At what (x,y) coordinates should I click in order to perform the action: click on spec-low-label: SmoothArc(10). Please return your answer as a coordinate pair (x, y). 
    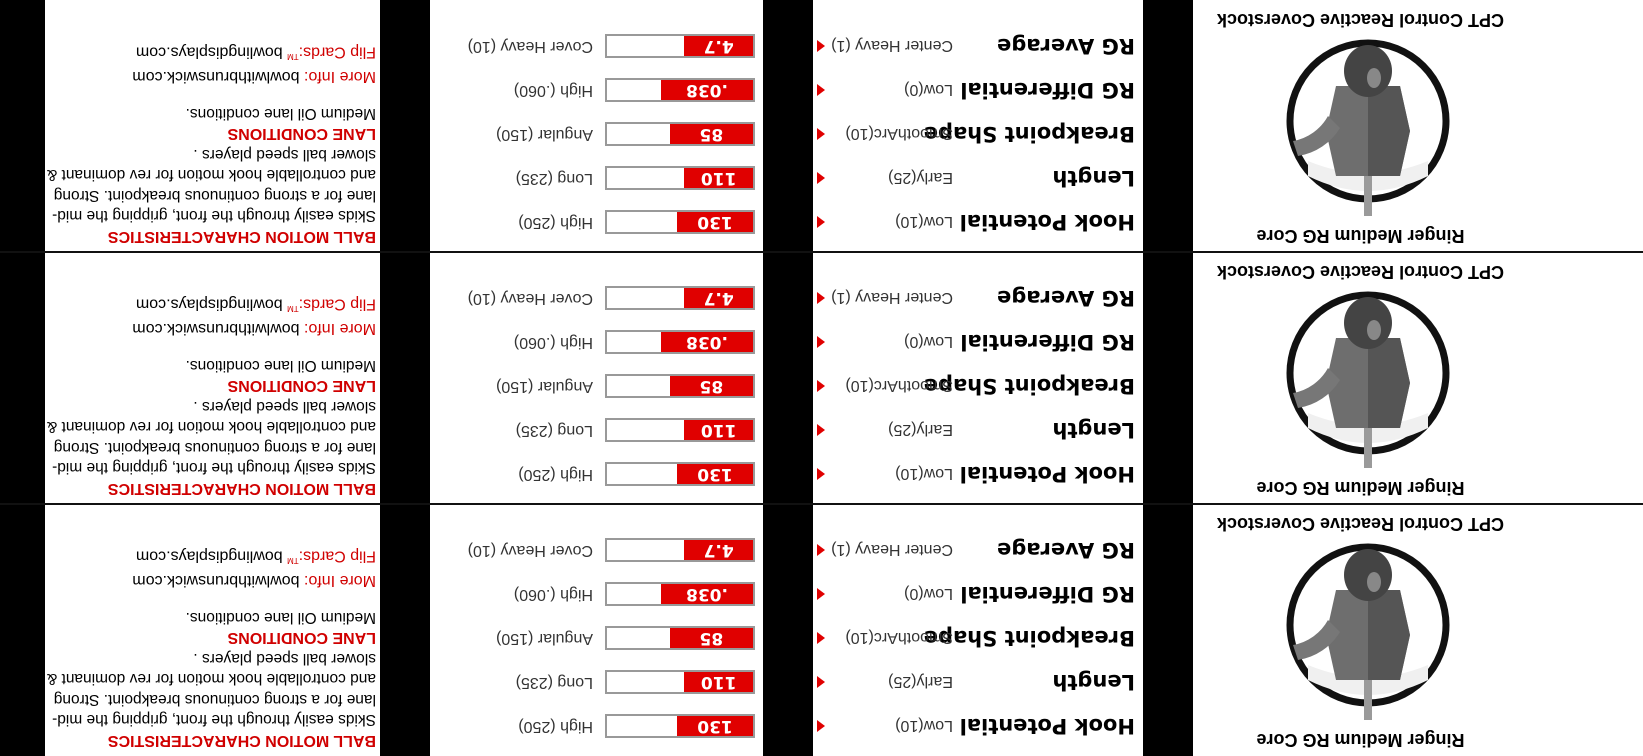
    Looking at the image, I should click on (899, 385).